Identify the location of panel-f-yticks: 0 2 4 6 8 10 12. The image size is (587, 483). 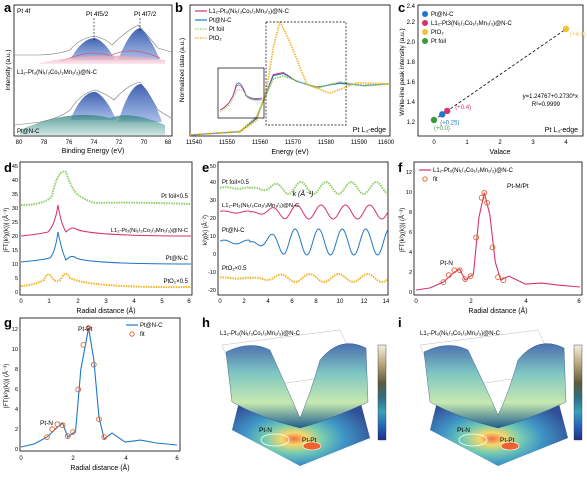
(409, 233).